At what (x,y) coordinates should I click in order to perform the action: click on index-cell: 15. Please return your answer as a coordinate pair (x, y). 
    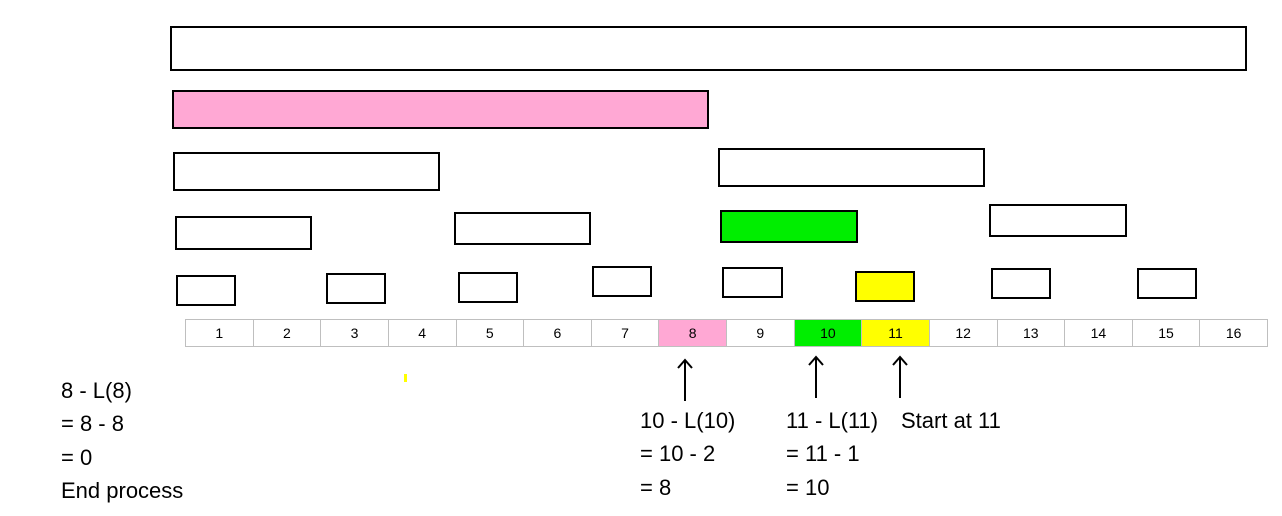
    Looking at the image, I should click on (1166, 333).